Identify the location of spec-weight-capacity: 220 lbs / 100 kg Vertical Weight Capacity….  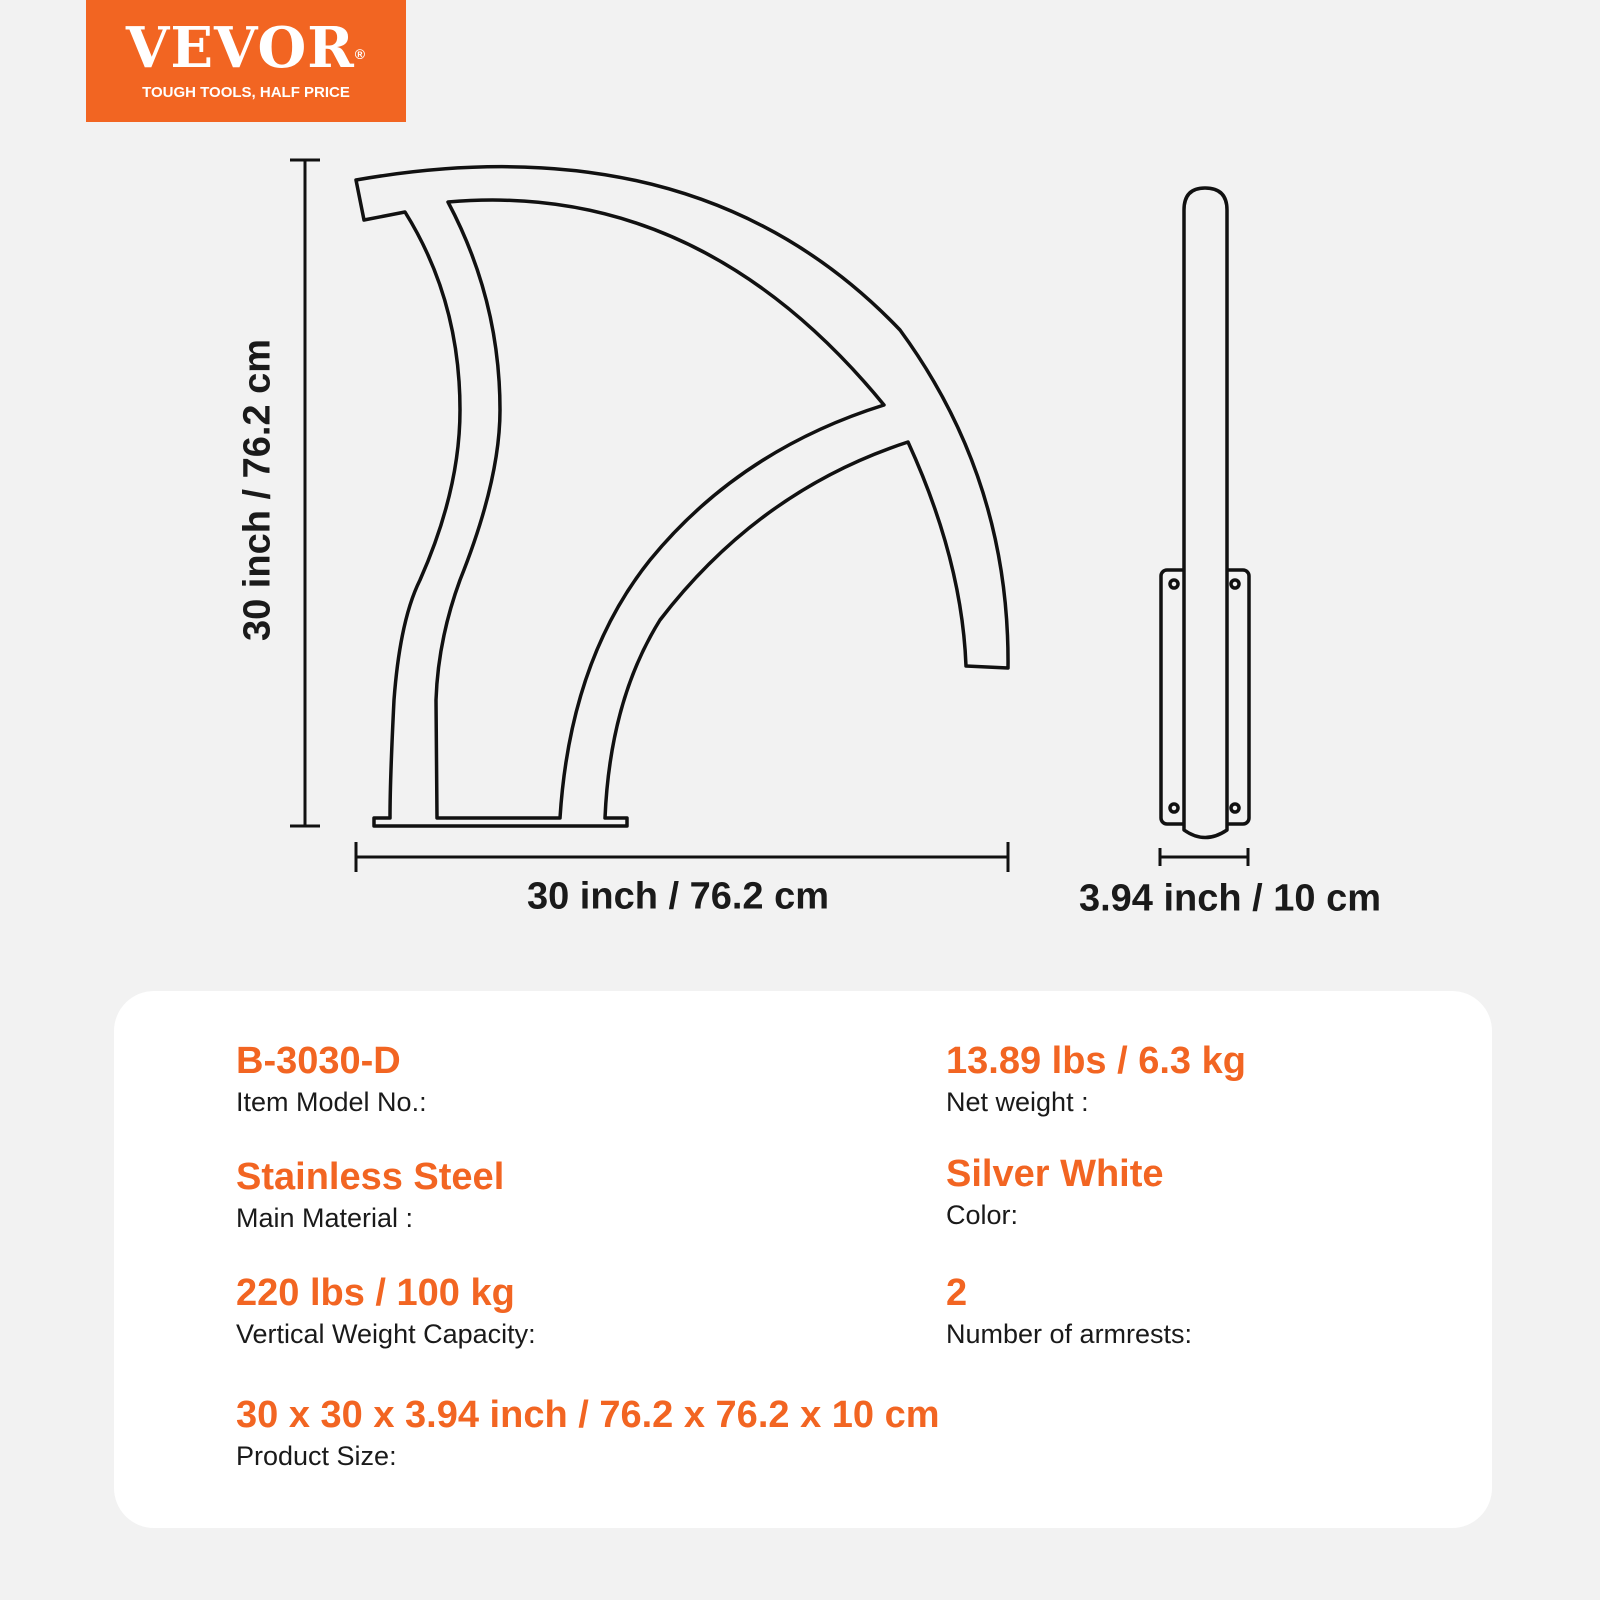
(386, 1310).